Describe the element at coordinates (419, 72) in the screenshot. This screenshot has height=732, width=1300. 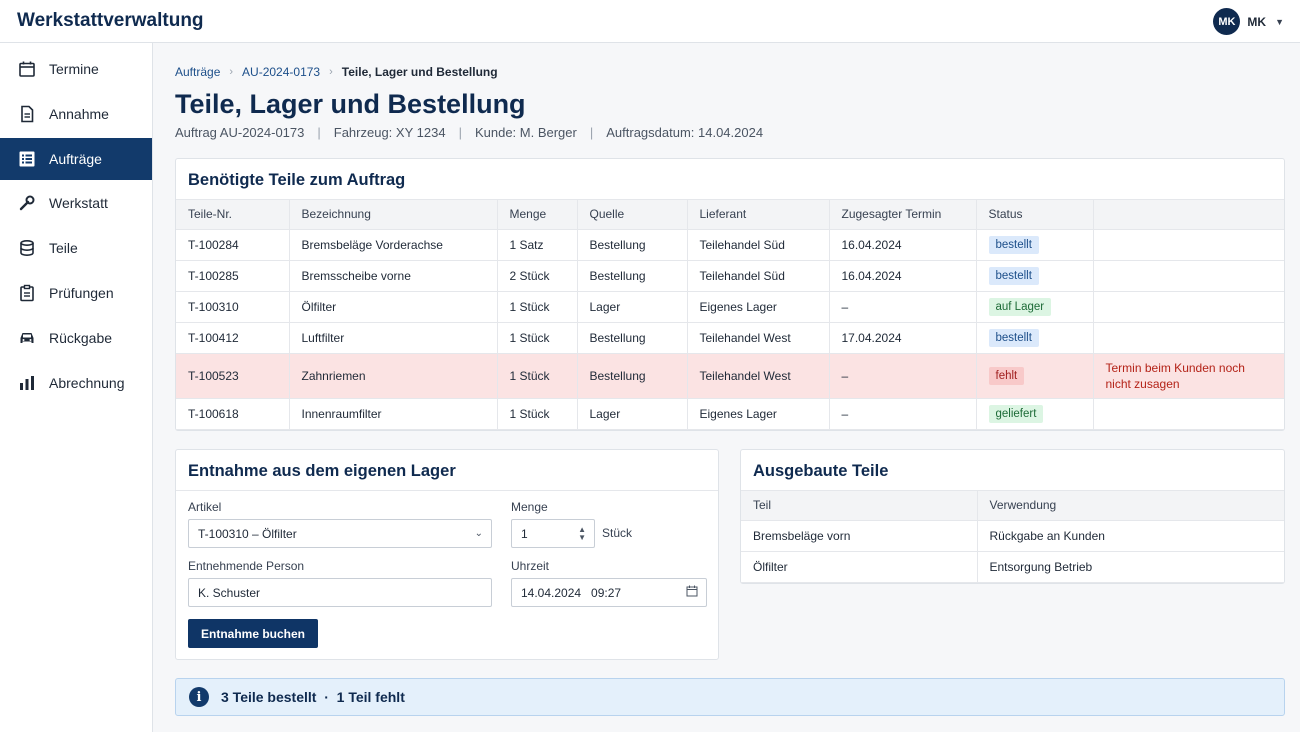
I see `breadcrumb-current: Teile, Lager und Bestellung` at that location.